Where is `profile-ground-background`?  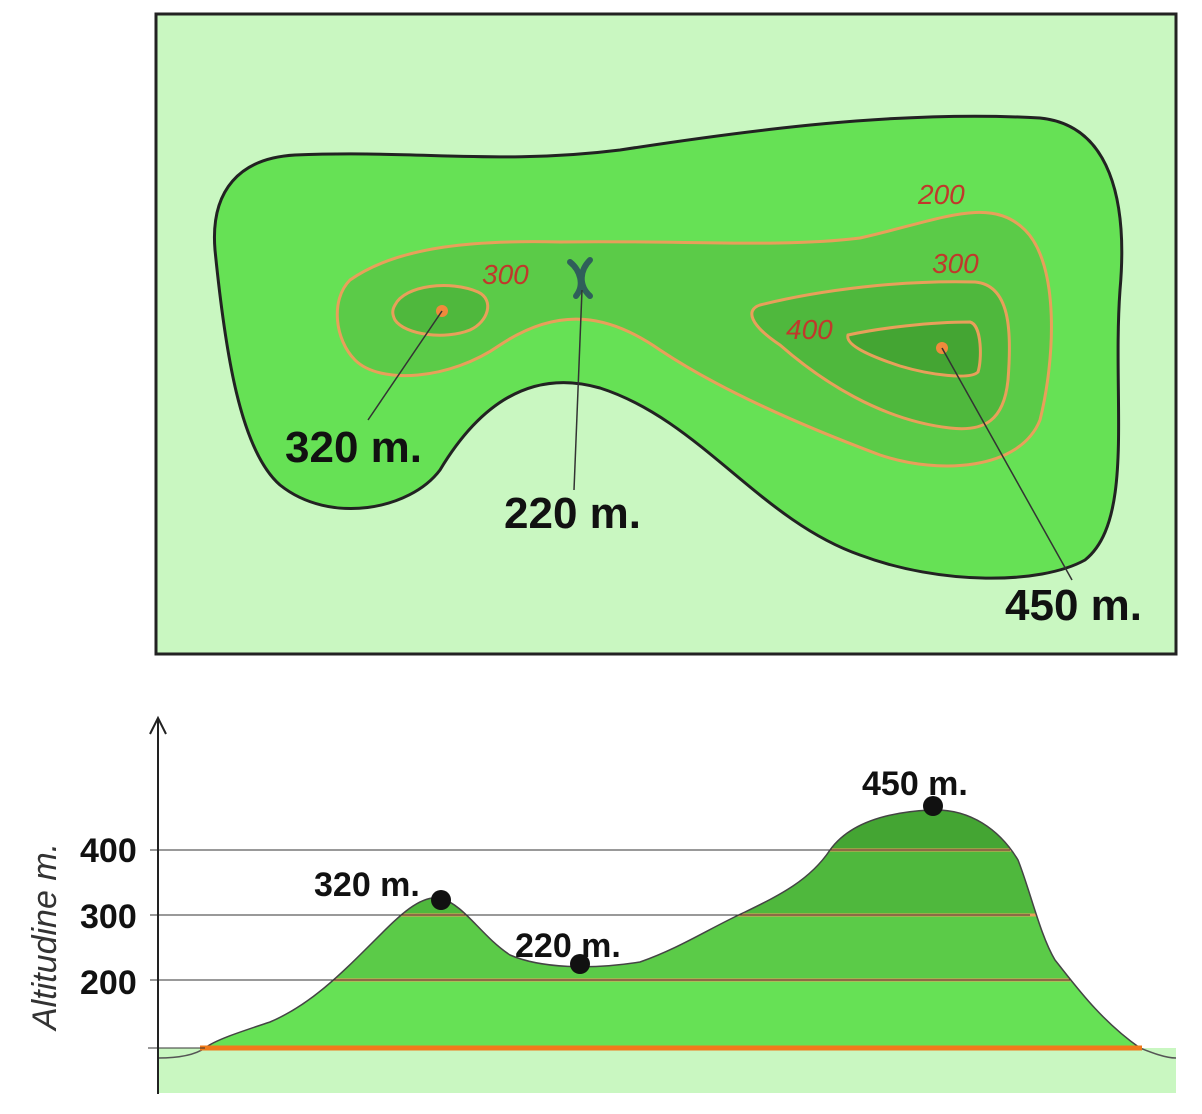
profile-ground-background is located at coordinates (667, 1070).